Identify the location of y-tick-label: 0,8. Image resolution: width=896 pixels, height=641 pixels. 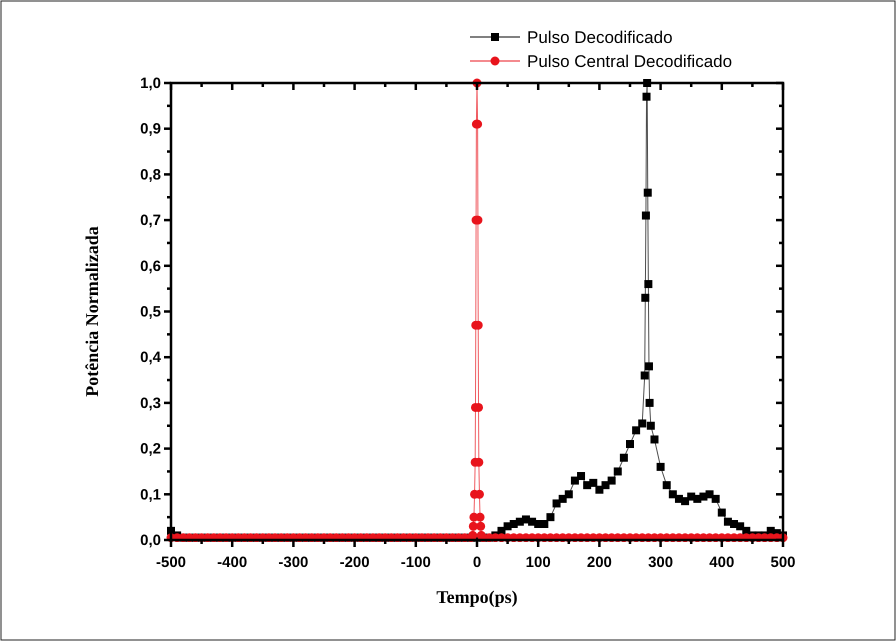
(150, 175).